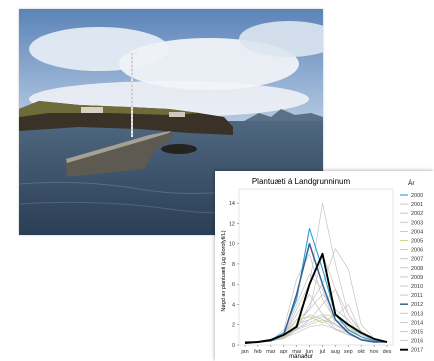  Describe the element at coordinates (296, 352) in the screenshot. I see `x-tick-label: mai` at that location.